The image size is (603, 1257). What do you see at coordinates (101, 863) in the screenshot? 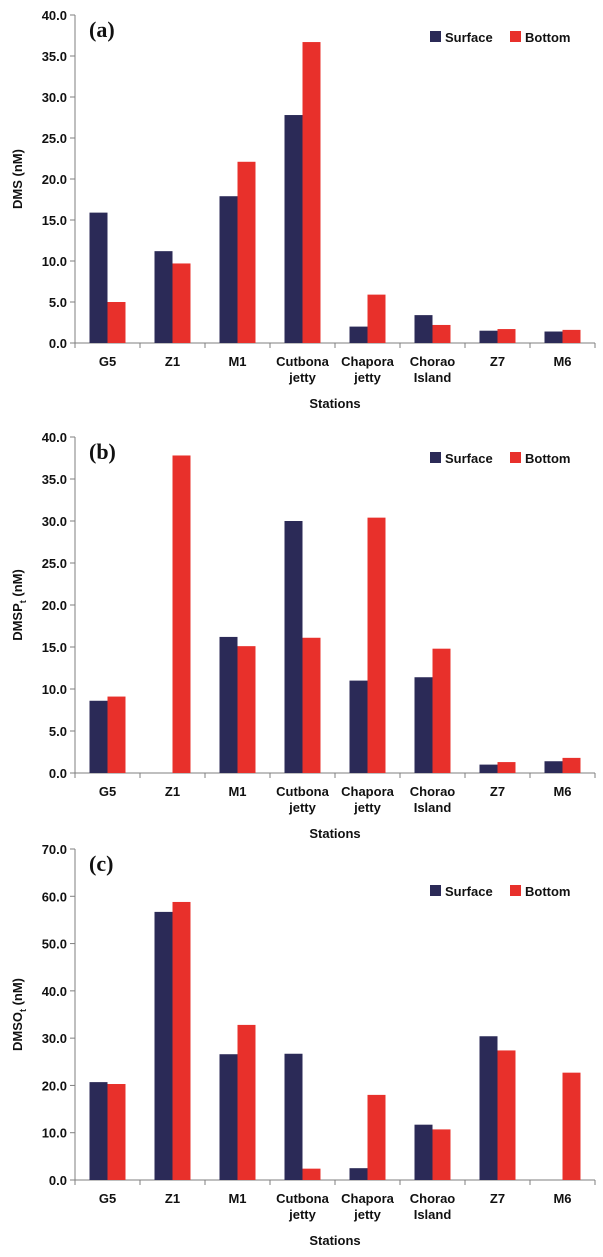
I see `panel-label: (c)` at bounding box center [101, 863].